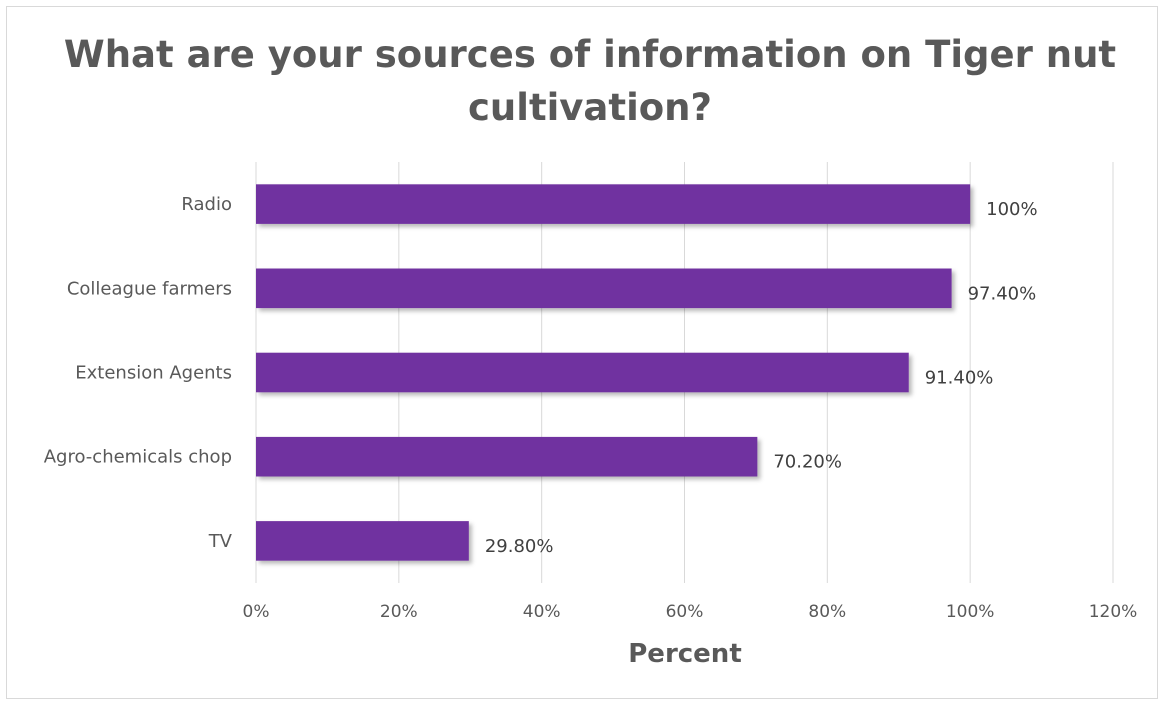 This screenshot has width=1160, height=701. I want to click on category-label: Agro-chemicals chop, so click(138, 457).